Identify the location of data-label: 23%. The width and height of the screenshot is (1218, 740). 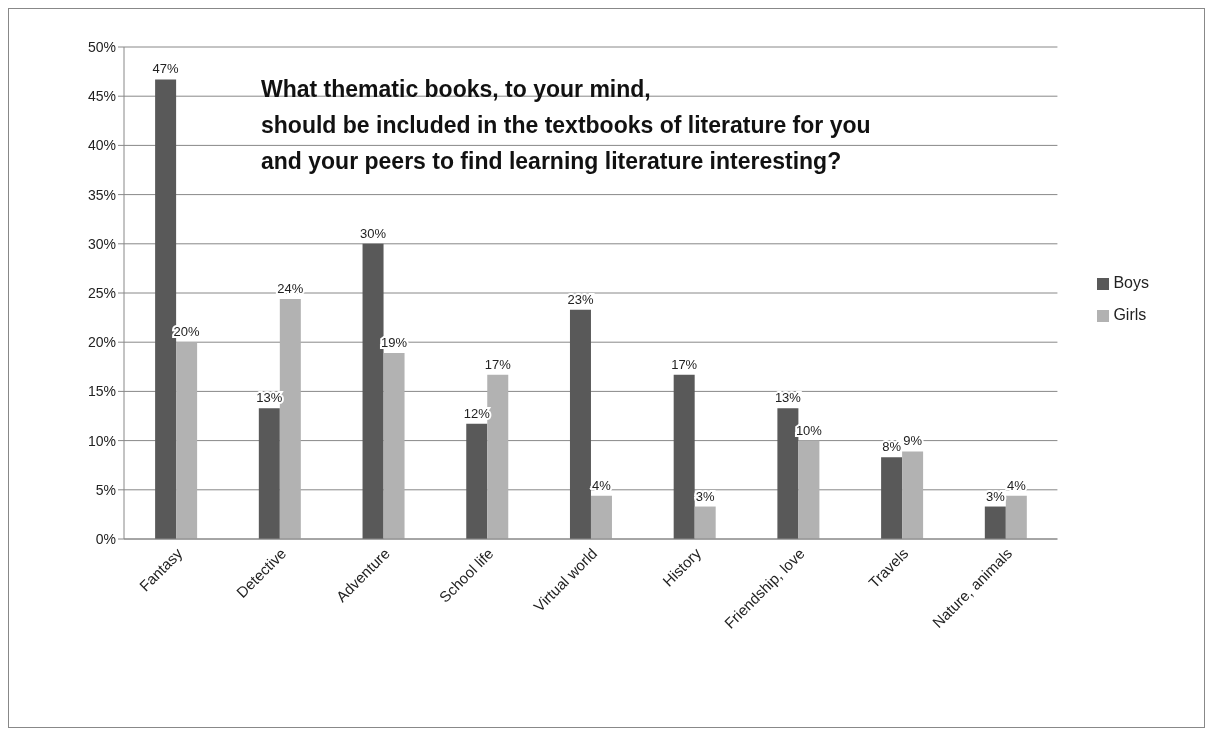
(580, 299).